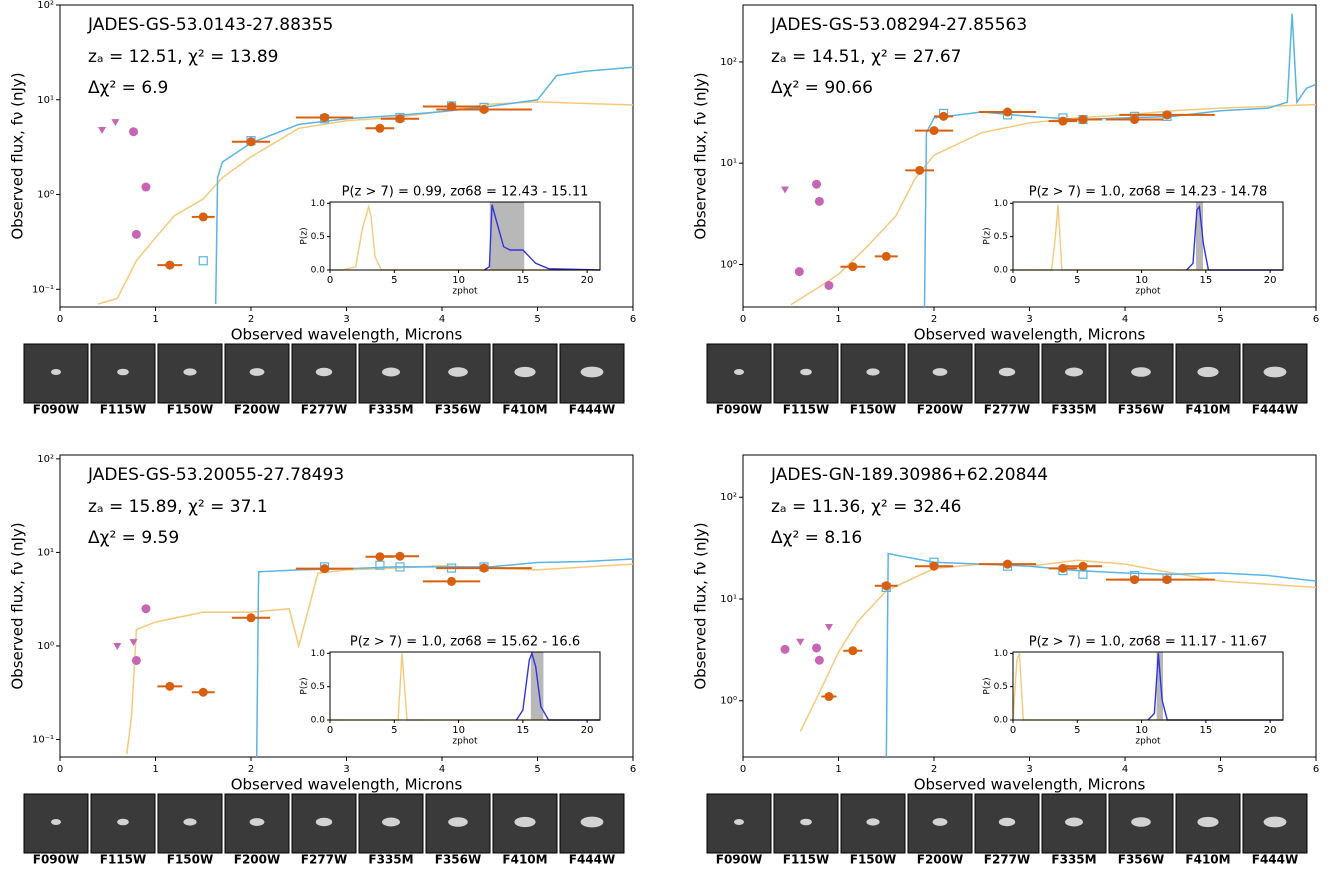 The width and height of the screenshot is (1337, 896). What do you see at coordinates (1148, 642) in the screenshot?
I see `inset-title: P(z > 7) = 1.0, zσ68 = 11.17 - 11.67` at bounding box center [1148, 642].